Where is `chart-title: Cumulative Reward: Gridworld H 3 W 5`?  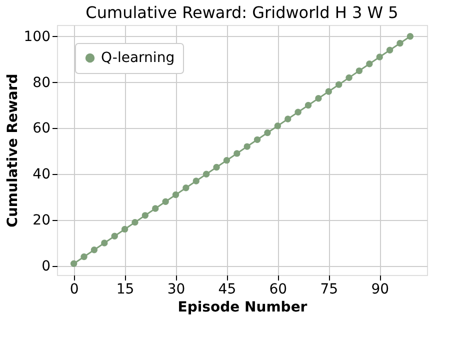 chart-title: Cumulative Reward: Gridworld H 3 W 5 is located at coordinates (242, 12).